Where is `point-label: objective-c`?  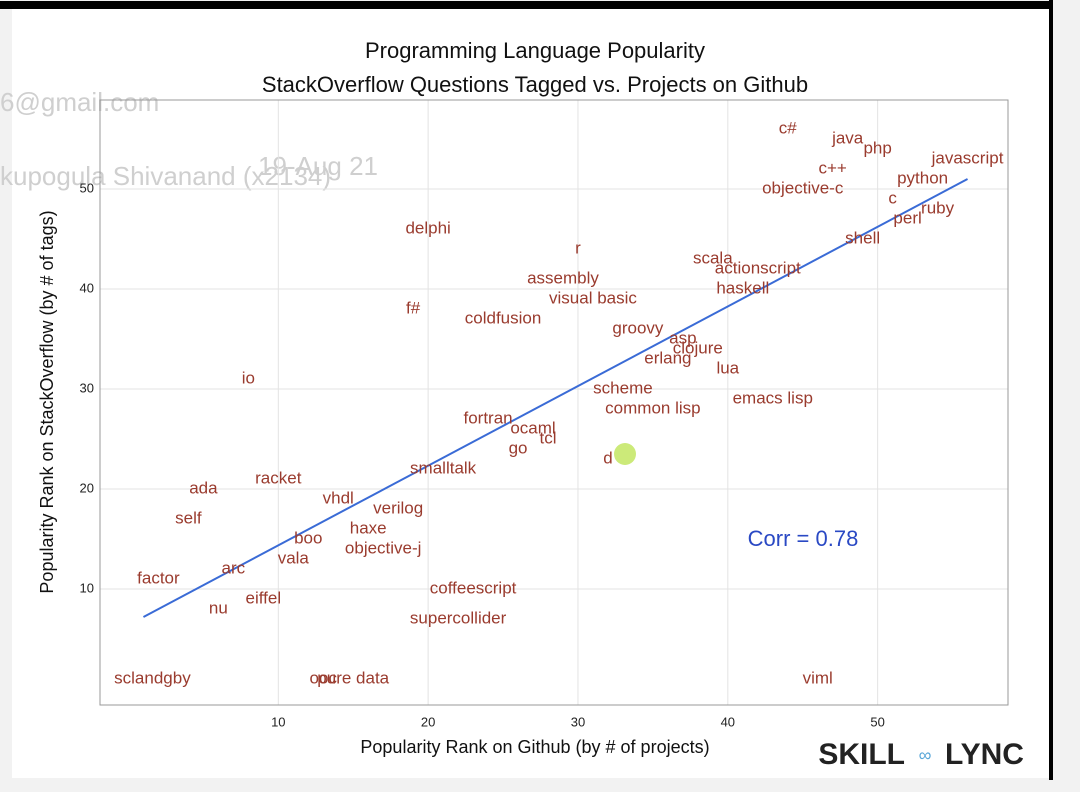 point-label: objective-c is located at coordinates (803, 187).